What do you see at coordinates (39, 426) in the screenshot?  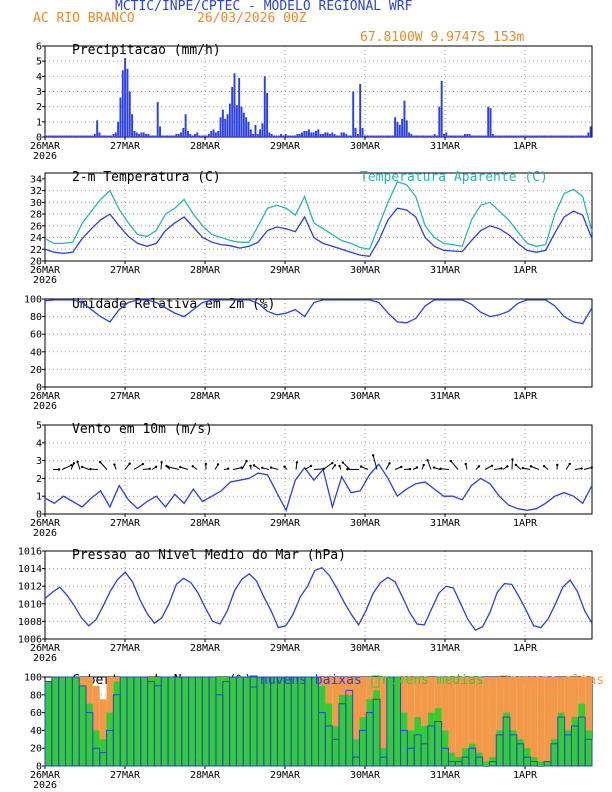 I see `wind-ytick-label: 5` at bounding box center [39, 426].